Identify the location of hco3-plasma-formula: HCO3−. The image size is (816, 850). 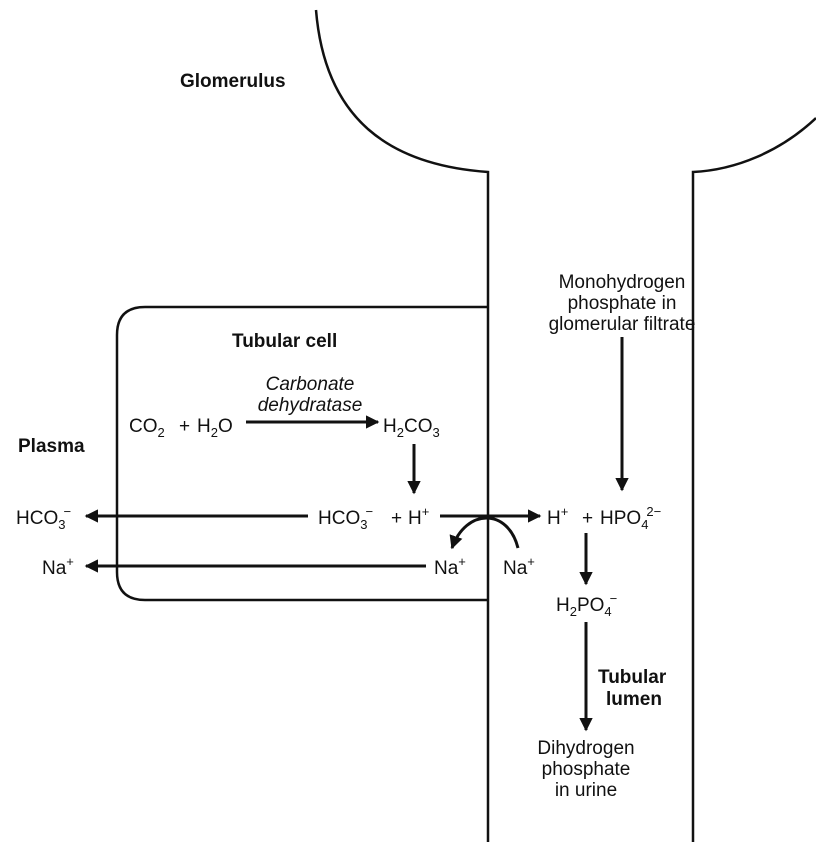
(43, 518).